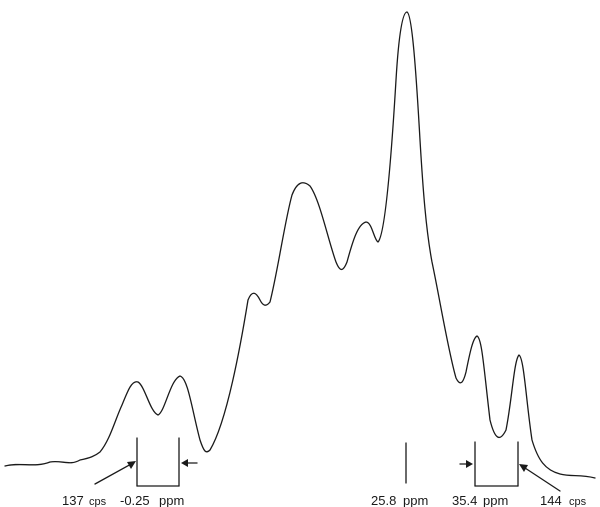 Image resolution: width=600 pixels, height=507 pixels. I want to click on label-center-ppm: 25.8, so click(383, 500).